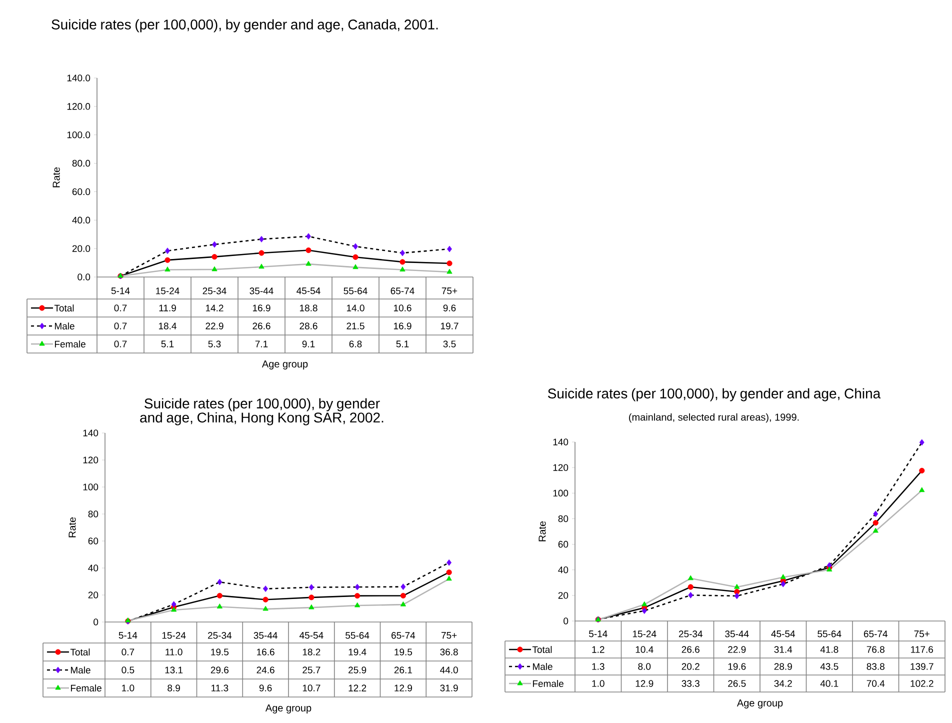  I want to click on chart-title: Suicide rates (per 100,000), by gender and age, China, so click(714, 395).